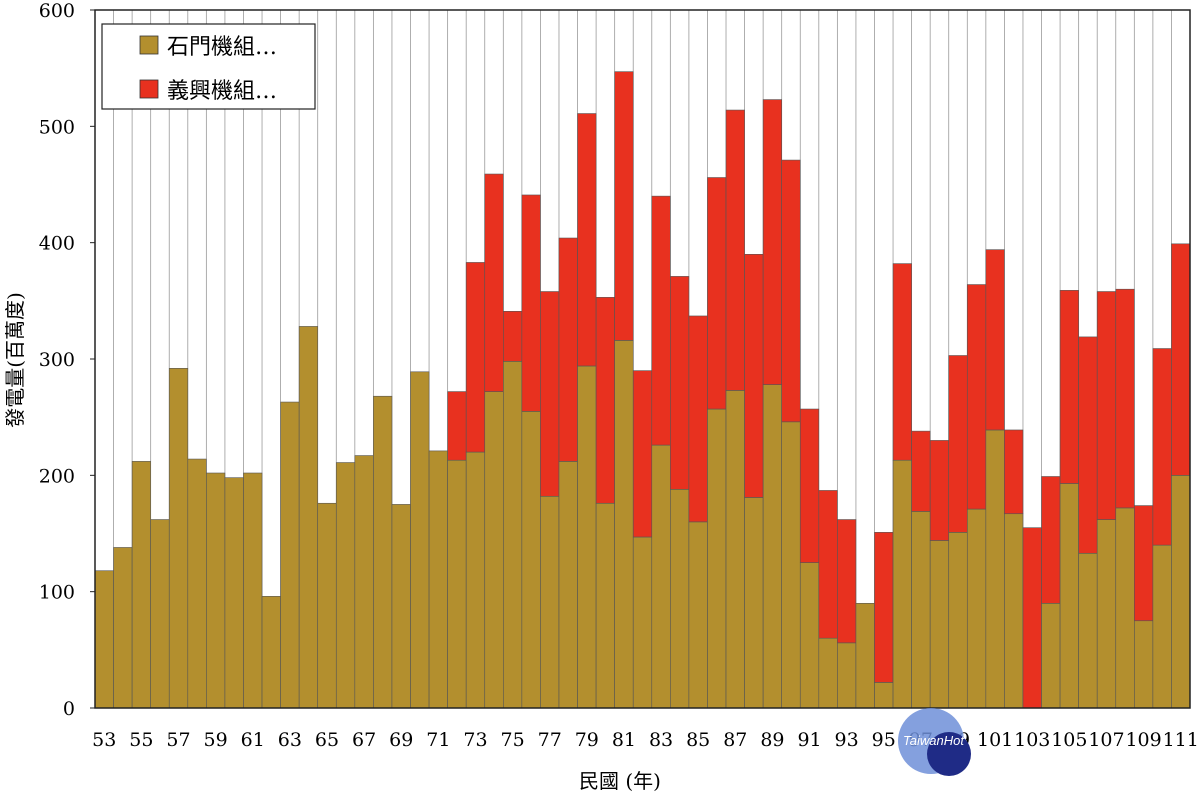  I want to click on x-tick-label-103: 103, so click(1032, 740).